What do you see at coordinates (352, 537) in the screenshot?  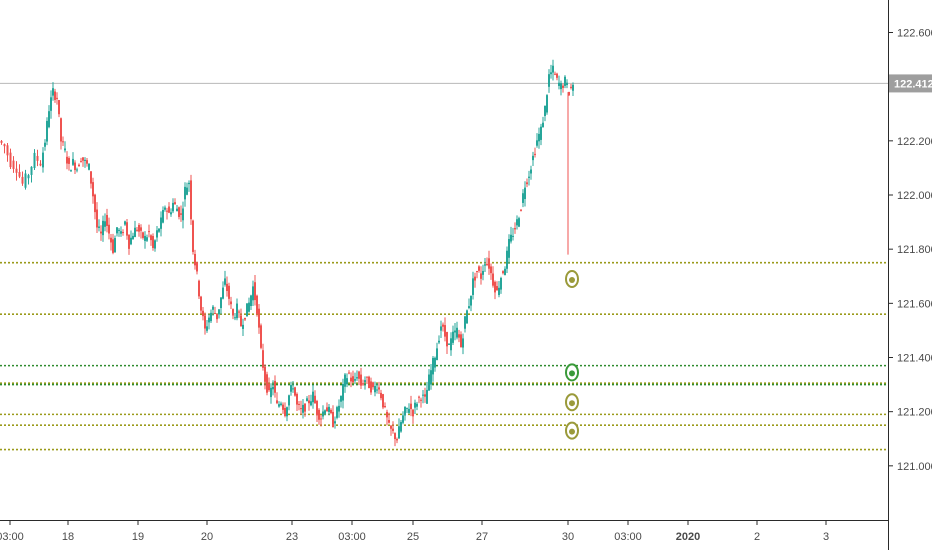 I see `x-tick-label: 03:00` at bounding box center [352, 537].